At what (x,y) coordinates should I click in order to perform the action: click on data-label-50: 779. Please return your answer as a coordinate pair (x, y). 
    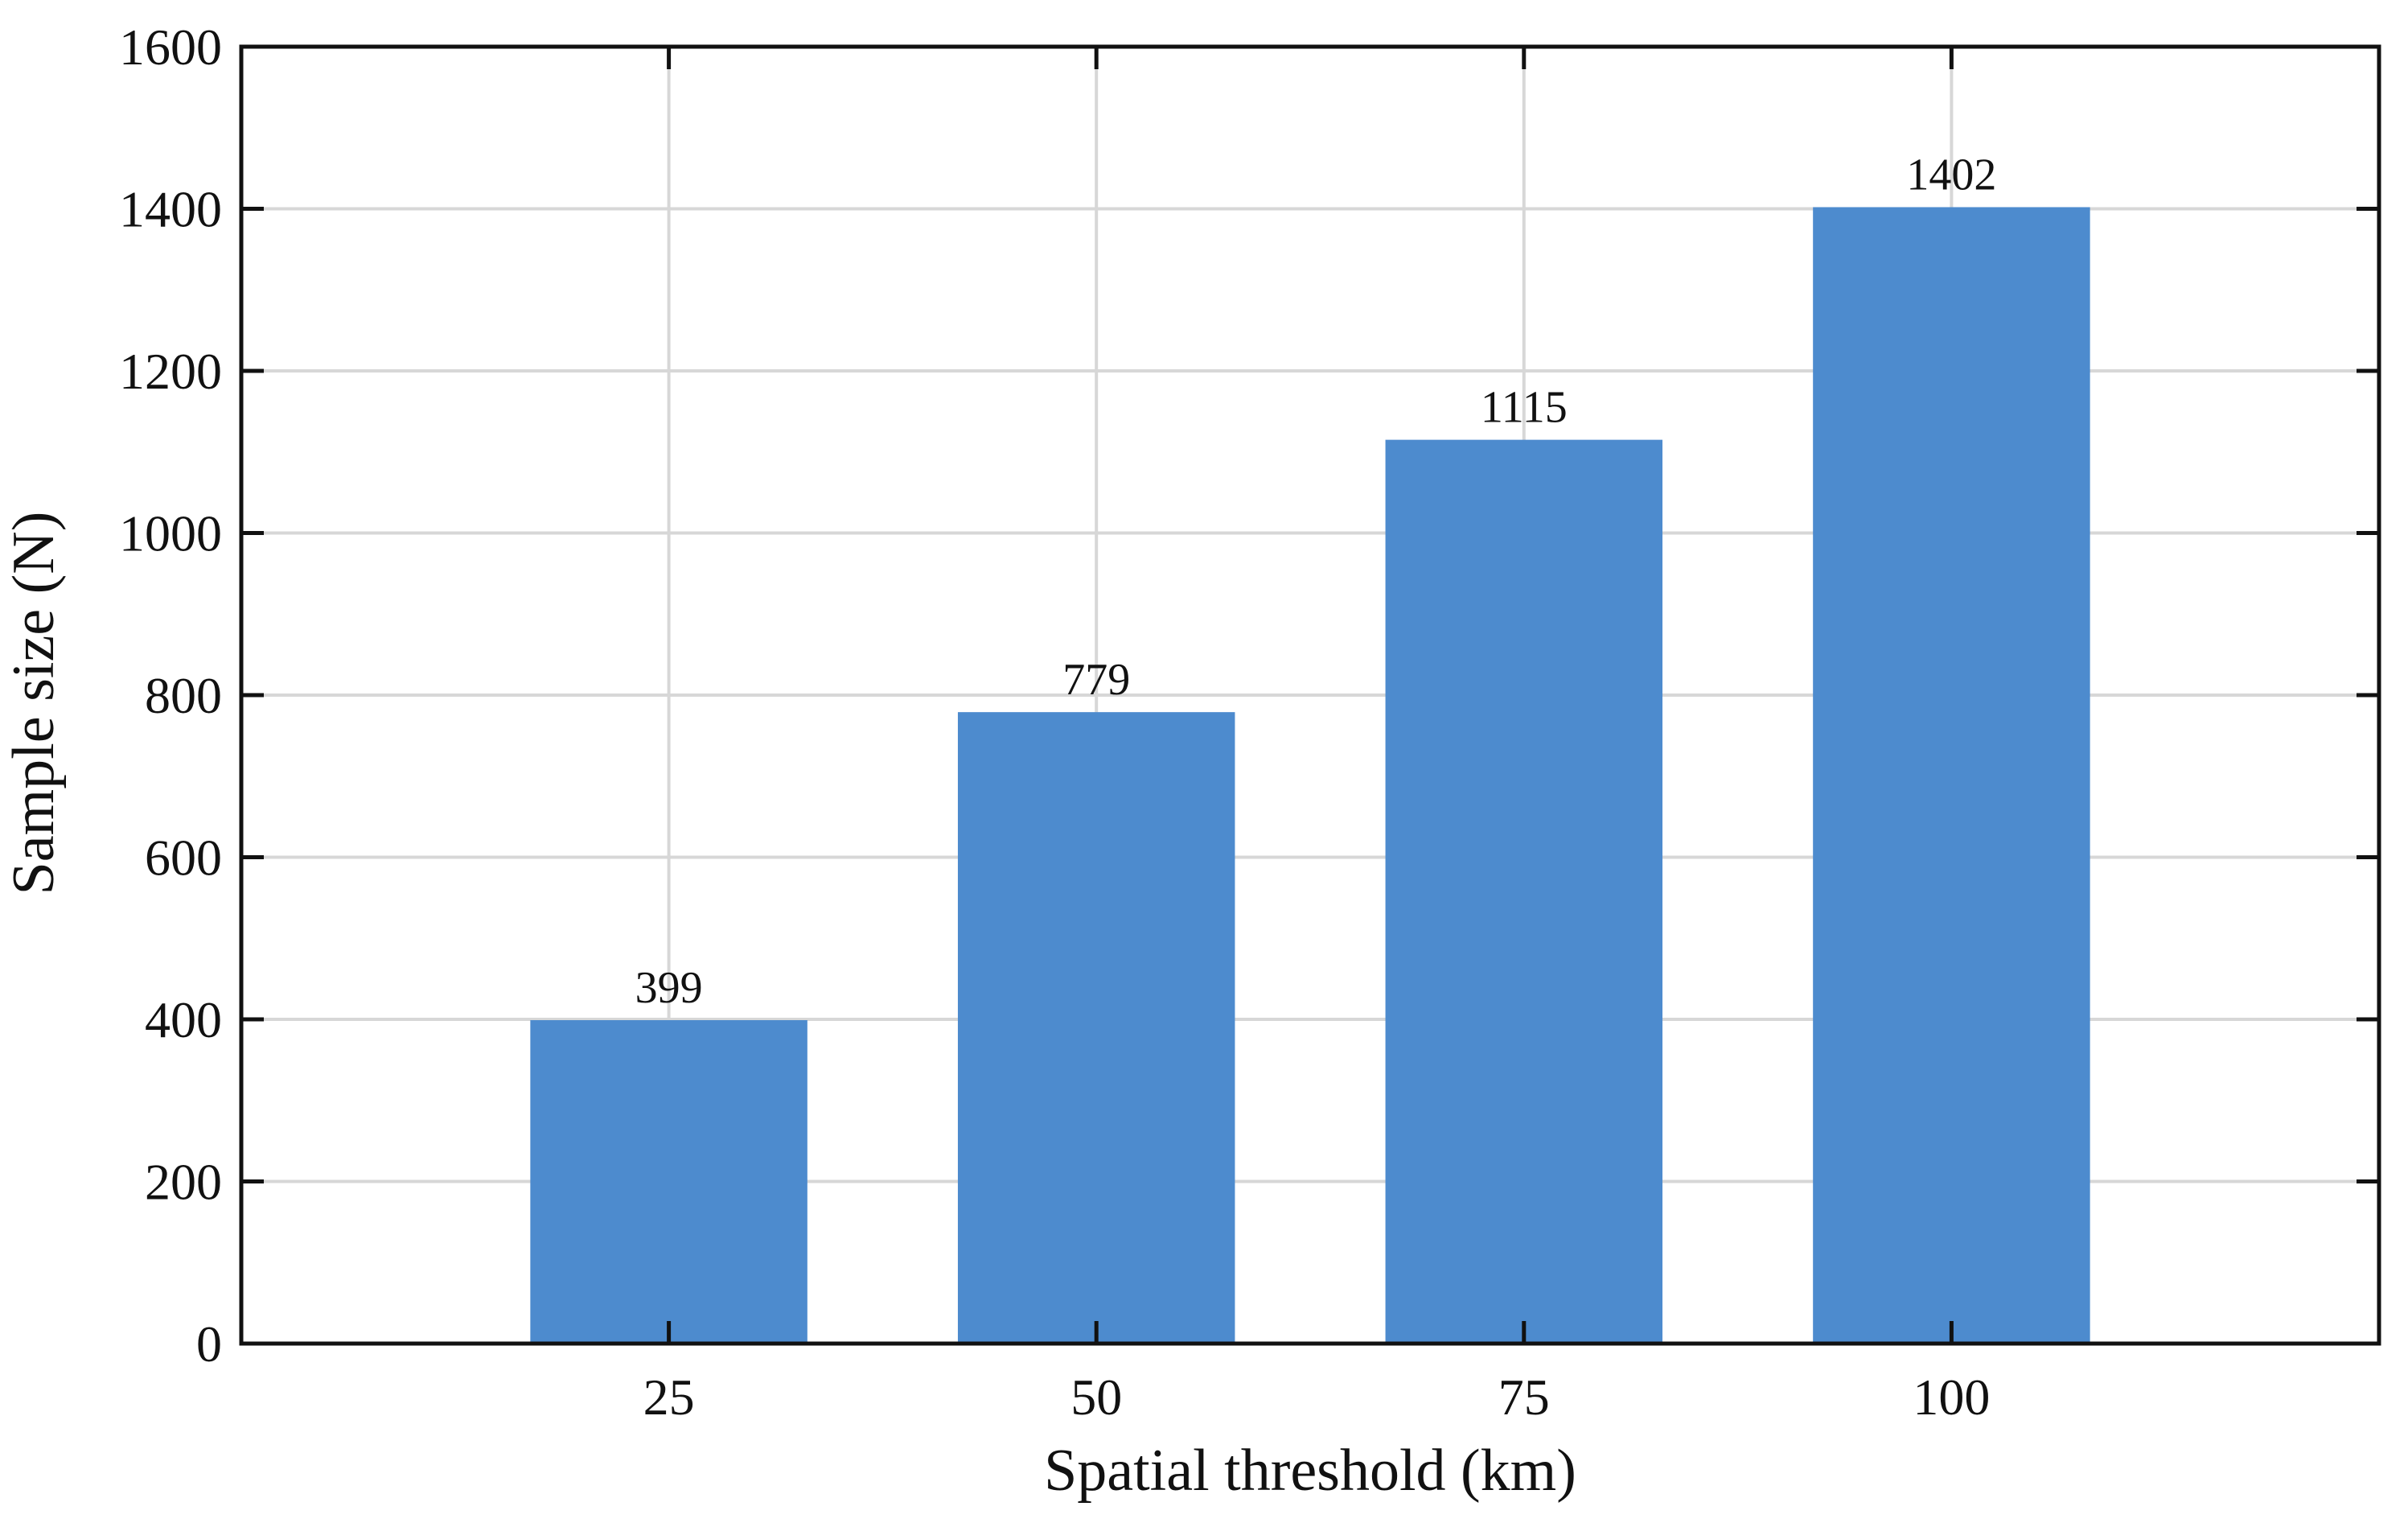
    Looking at the image, I should click on (1096, 680).